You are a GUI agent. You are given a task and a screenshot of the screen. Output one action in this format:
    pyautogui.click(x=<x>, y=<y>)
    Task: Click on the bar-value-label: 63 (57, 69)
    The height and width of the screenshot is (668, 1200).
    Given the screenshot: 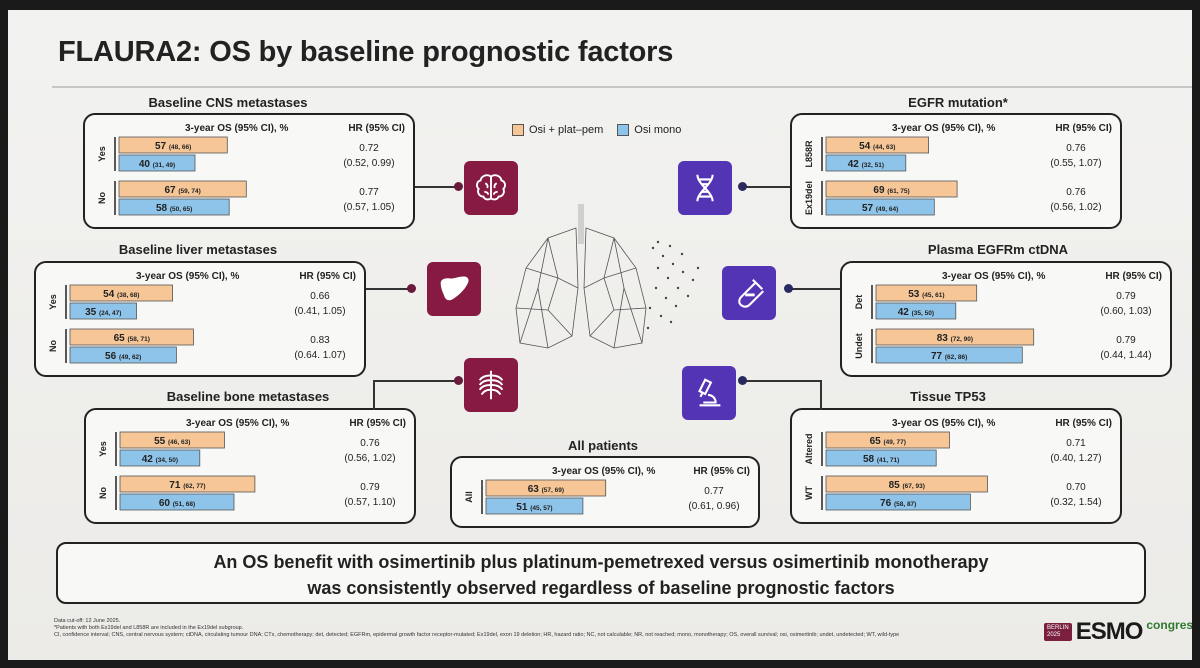 What is the action you would take?
    pyautogui.click(x=546, y=489)
    